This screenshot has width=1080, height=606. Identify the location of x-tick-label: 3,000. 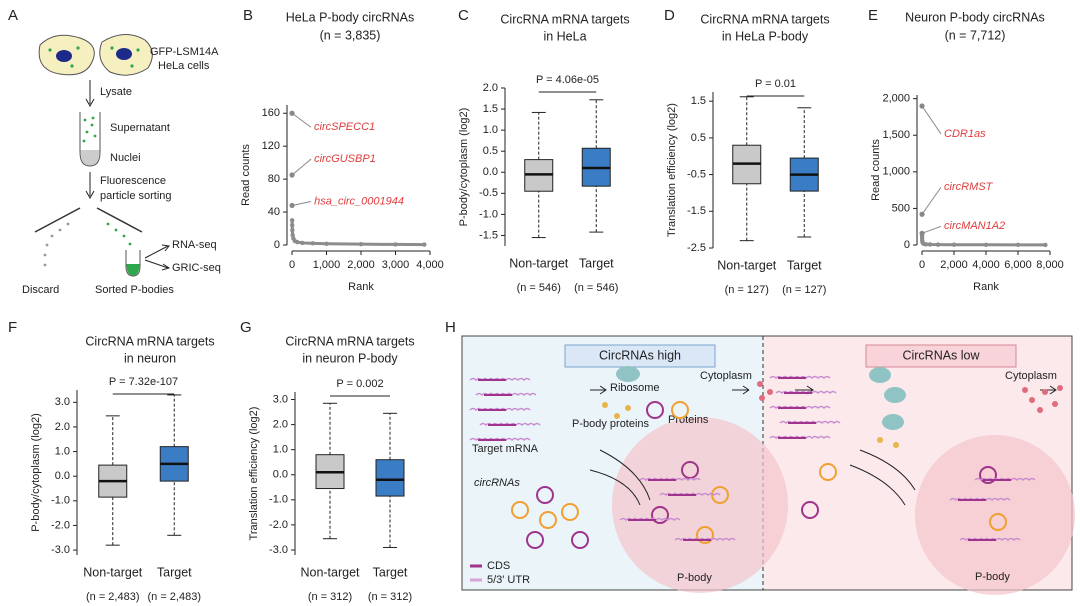
(396, 265).